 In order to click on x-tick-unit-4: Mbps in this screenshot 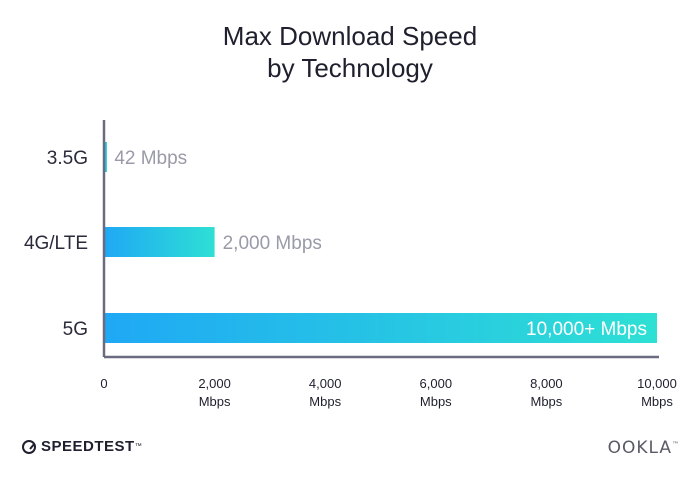, I will do `click(547, 401)`.